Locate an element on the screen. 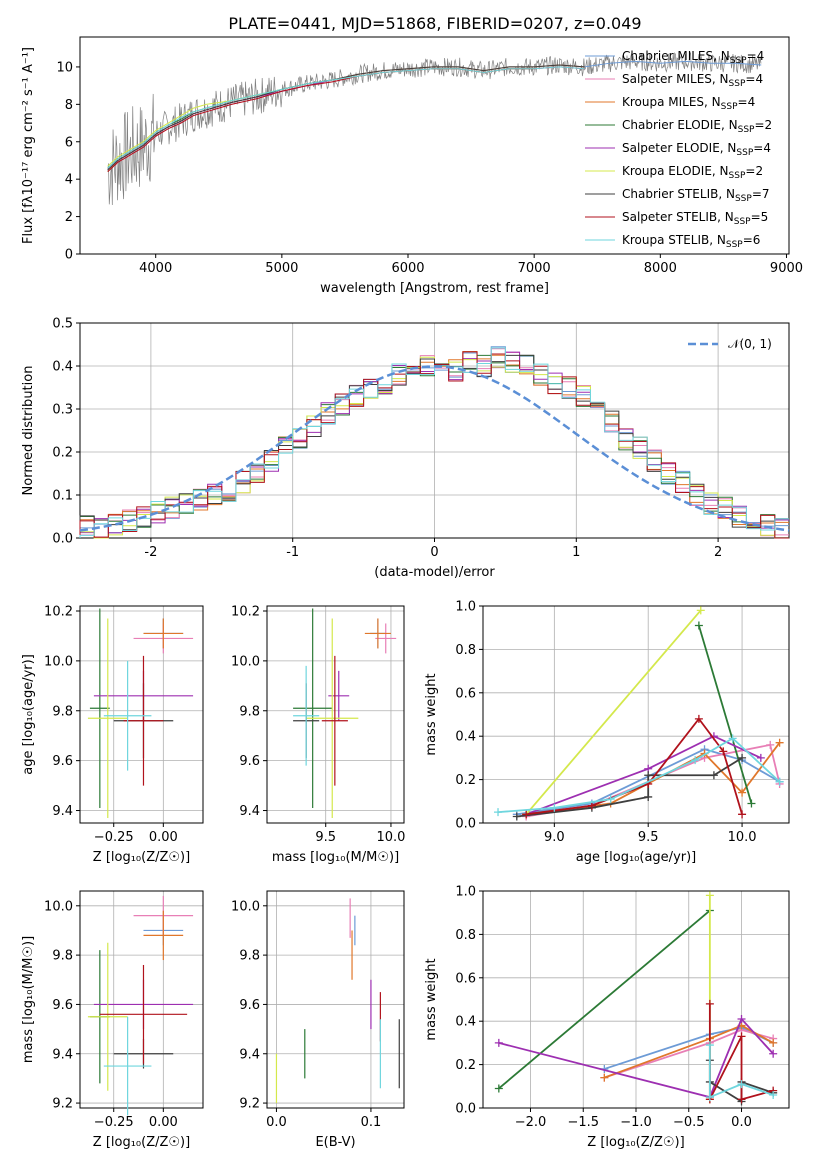  y-tick-label: 10 is located at coordinates (64, 67).